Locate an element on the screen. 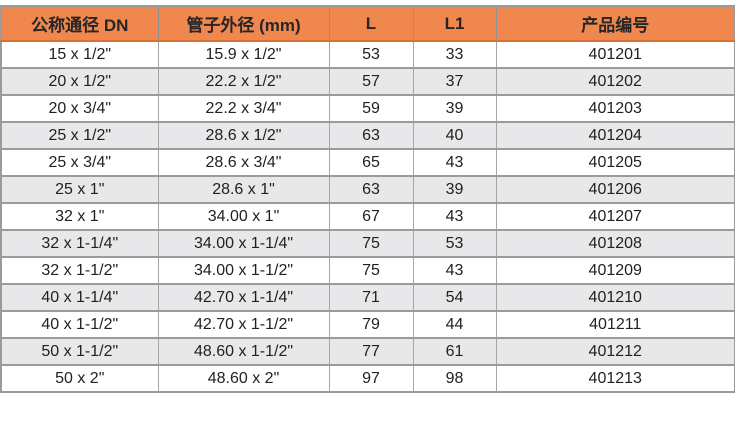  table-cell: 65 is located at coordinates (371, 162).